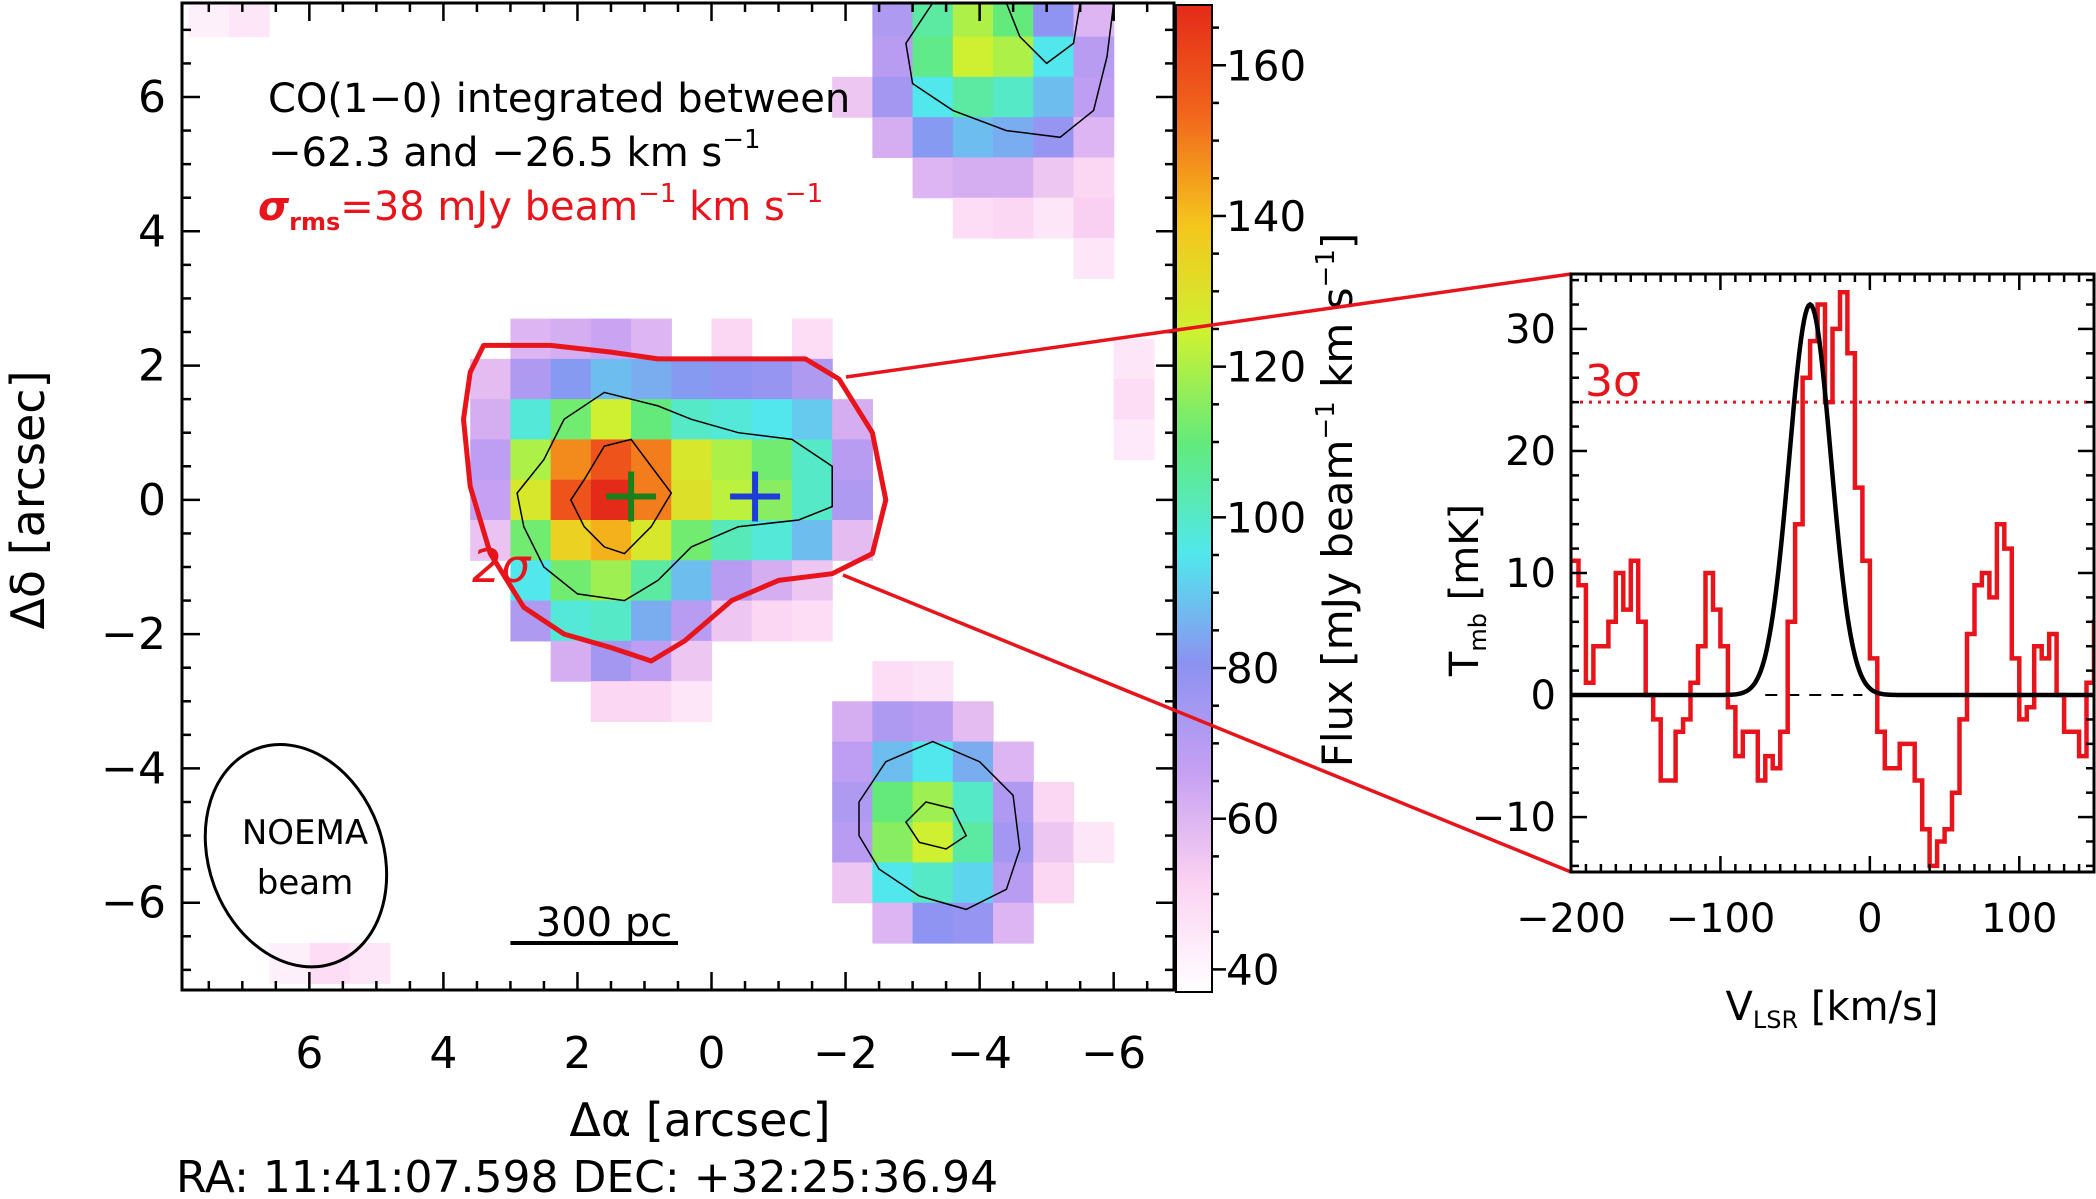 The image size is (2096, 1199). I want to click on spectrum-y-tick-label: −10, so click(1514, 818).